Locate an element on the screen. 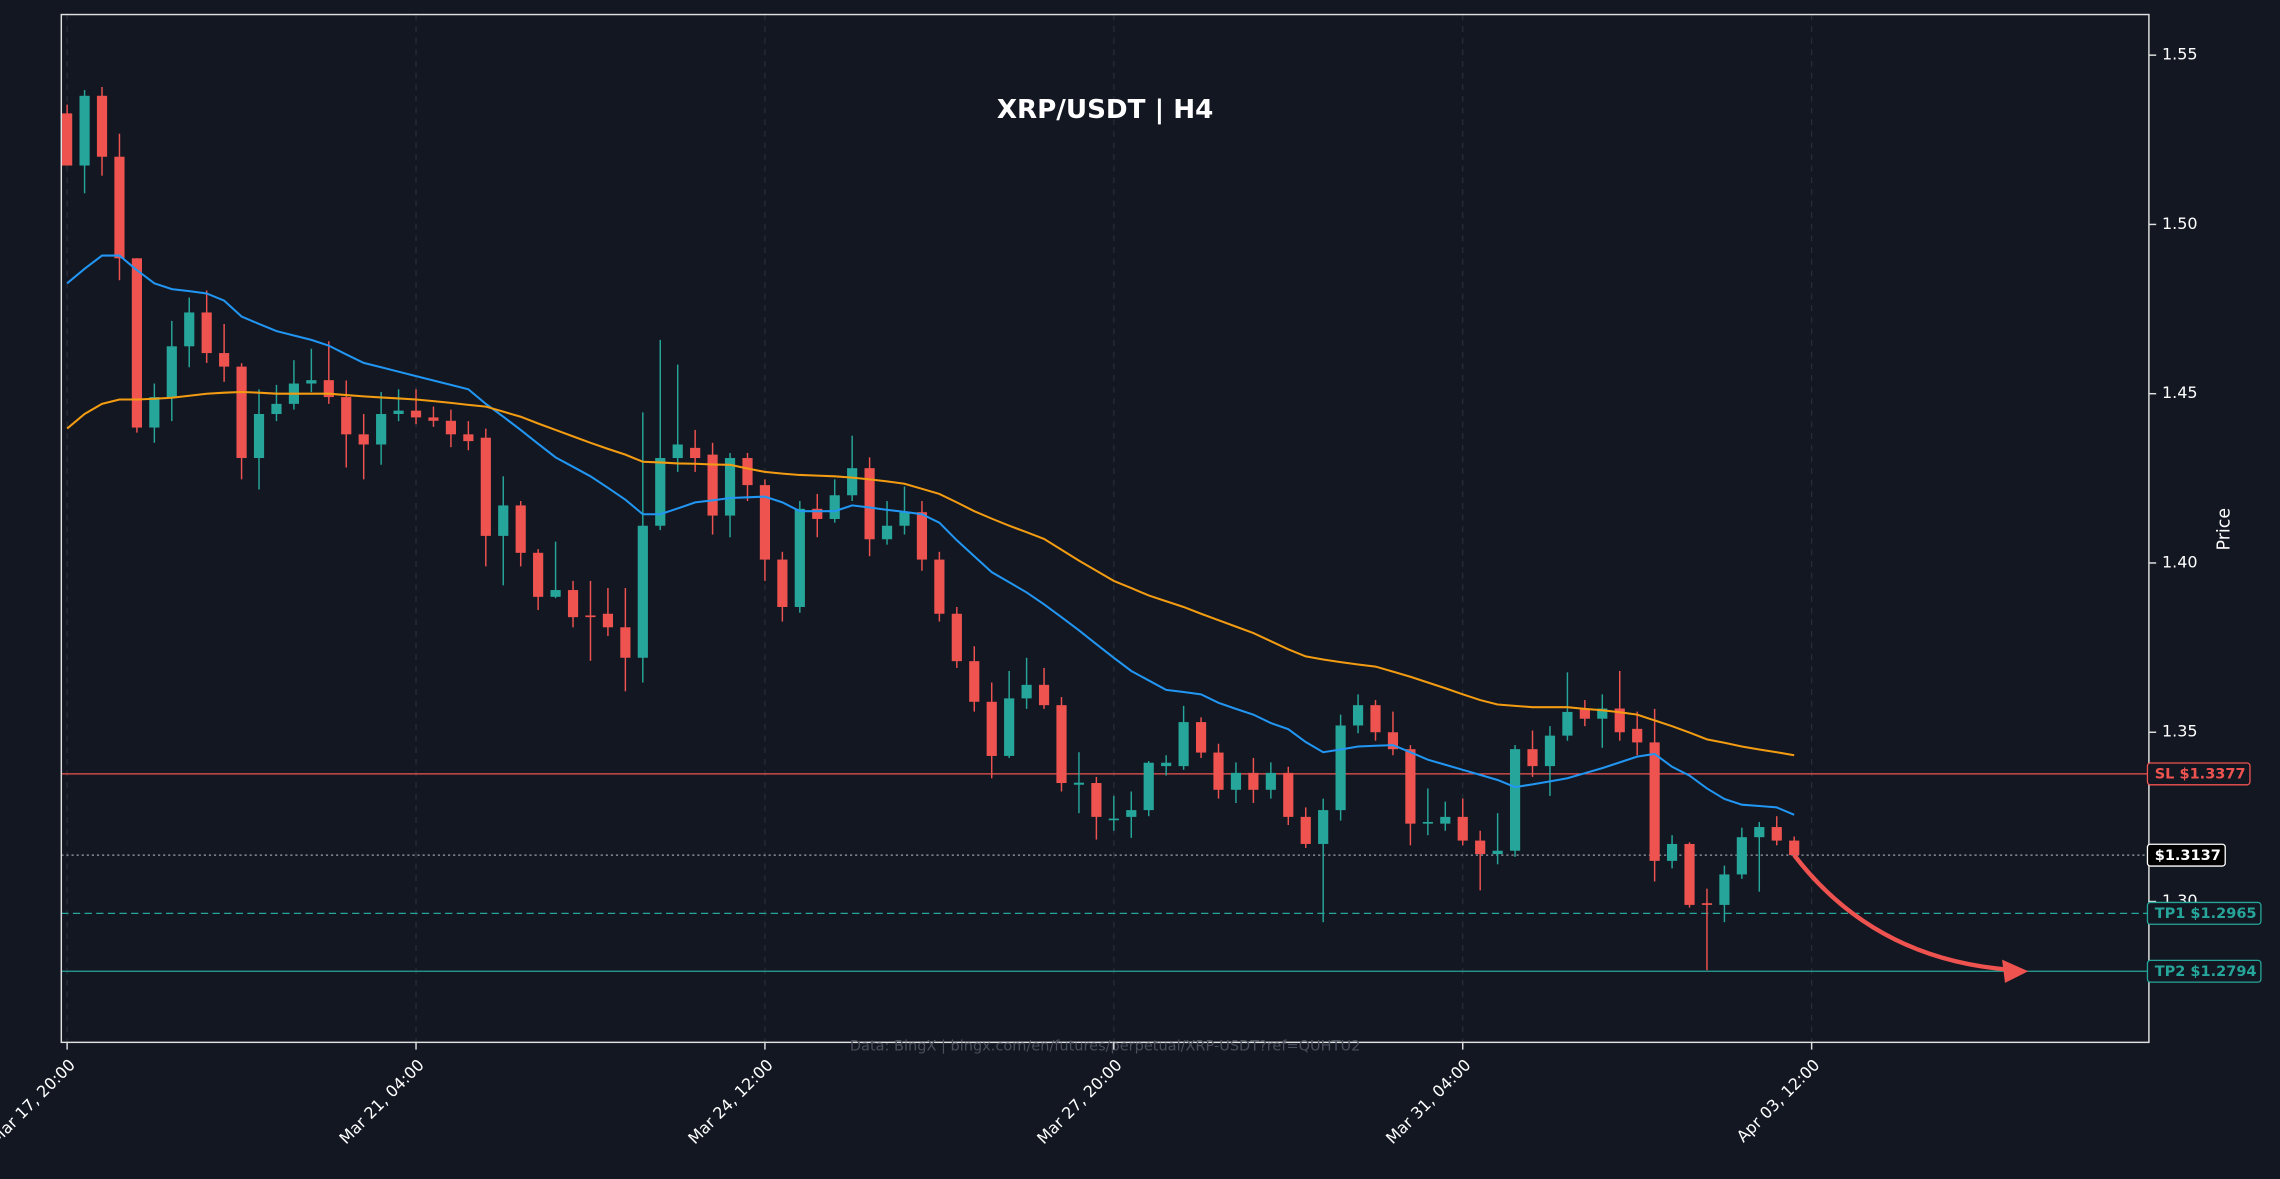 The image size is (2280, 1179). y-tick-label: 1.35 is located at coordinates (2180, 731).